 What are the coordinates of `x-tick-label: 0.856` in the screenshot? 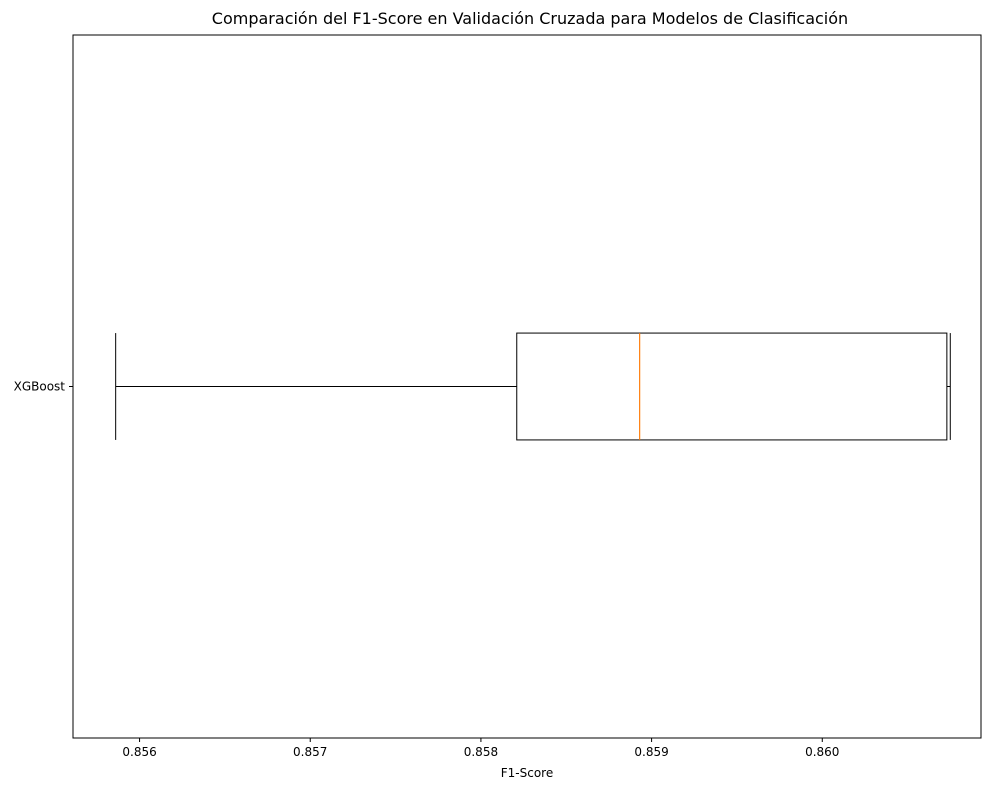 It's located at (139, 752).